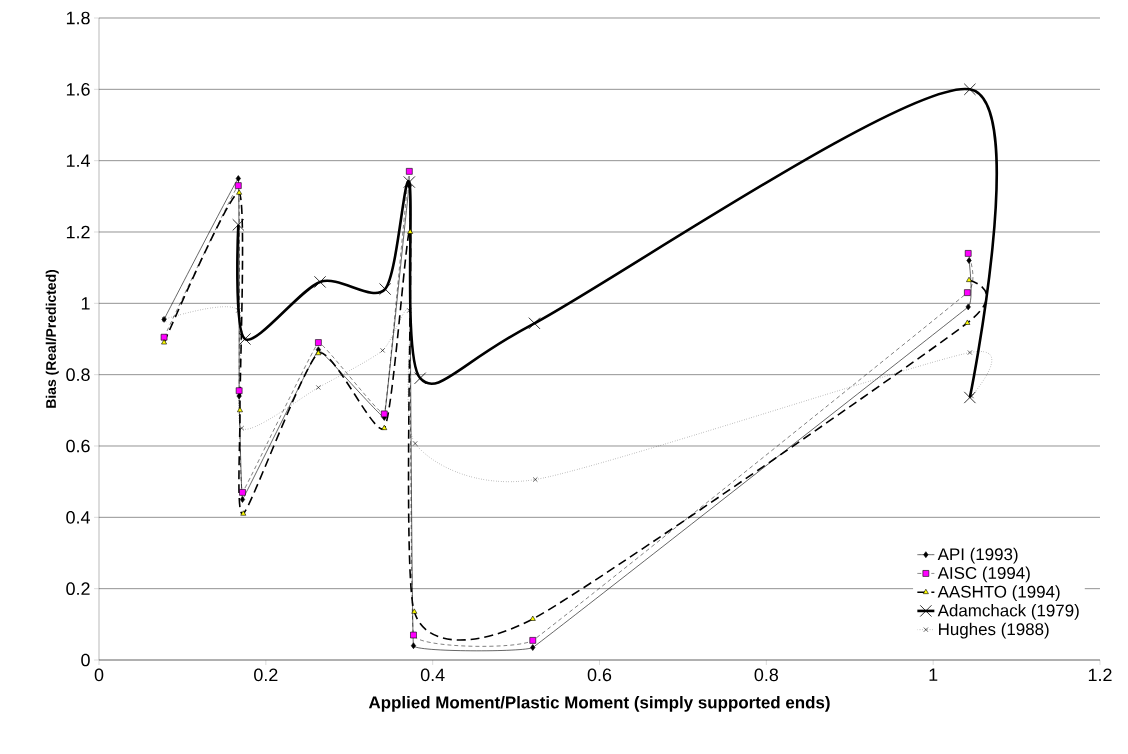 This screenshot has width=1128, height=754. I want to click on legend-label: AISC (1994), so click(983, 574).